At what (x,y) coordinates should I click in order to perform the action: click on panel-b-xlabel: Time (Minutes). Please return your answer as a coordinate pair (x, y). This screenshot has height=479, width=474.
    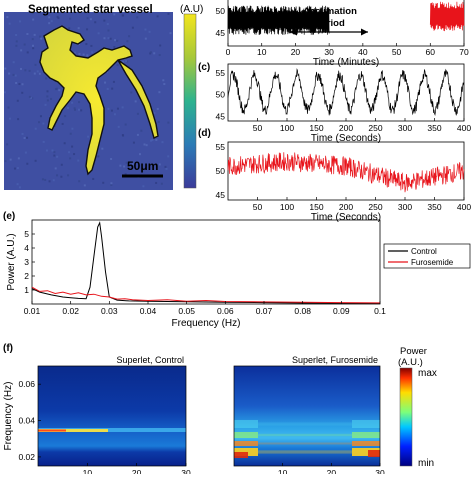
    Looking at the image, I should click on (346, 62).